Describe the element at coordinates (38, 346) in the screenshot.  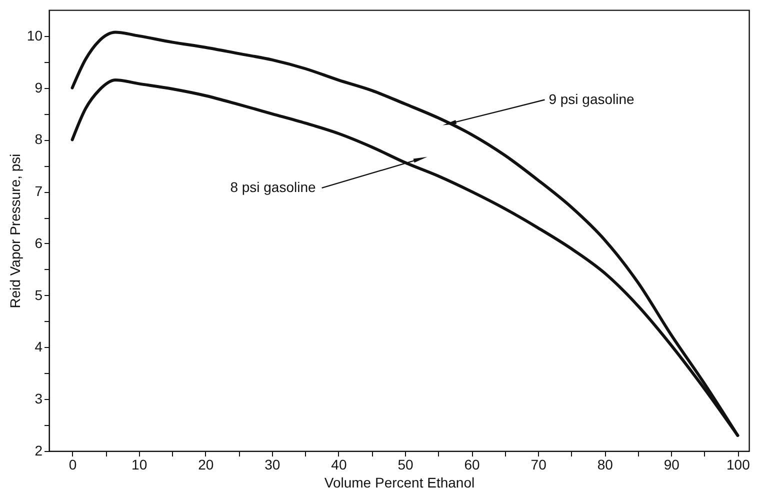
I see `y-tick-label: 4` at that location.